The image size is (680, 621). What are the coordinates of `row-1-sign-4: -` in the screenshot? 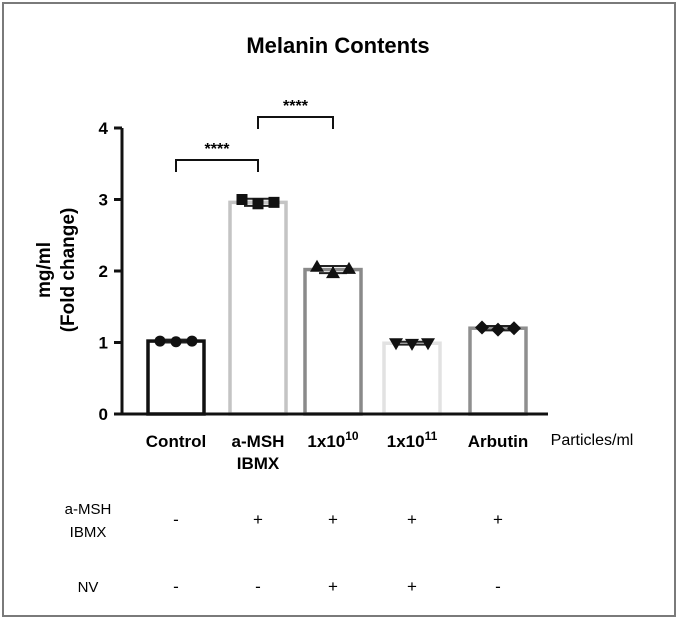 It's located at (498, 586).